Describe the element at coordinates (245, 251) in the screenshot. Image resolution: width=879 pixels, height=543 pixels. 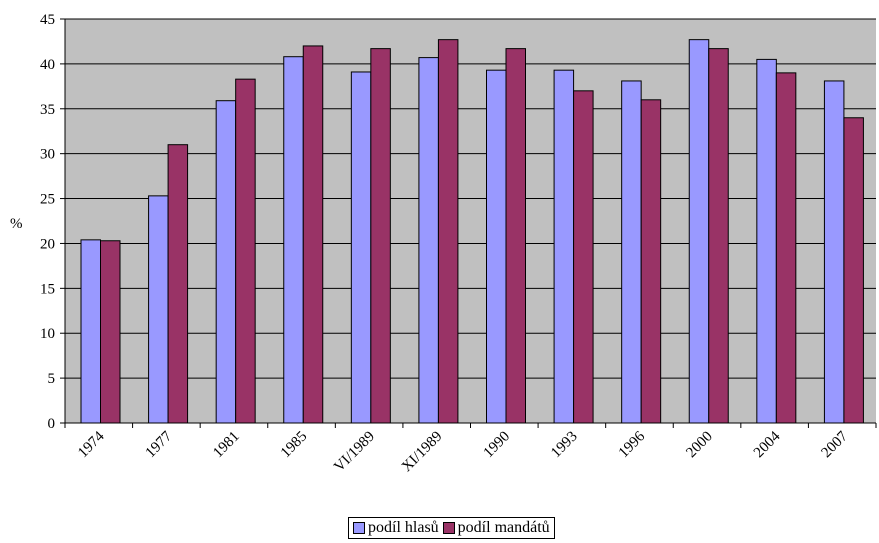
I see `bar-seats-1981` at that location.